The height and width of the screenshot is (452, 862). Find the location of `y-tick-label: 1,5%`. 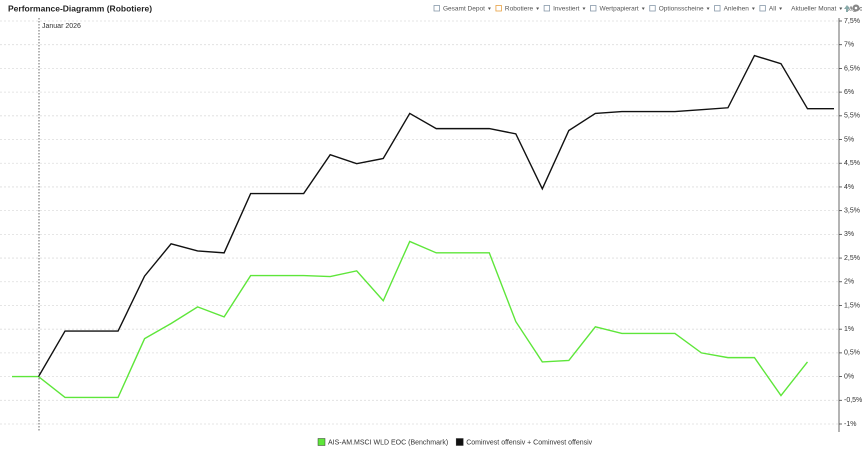

y-tick-label: 1,5% is located at coordinates (852, 305).